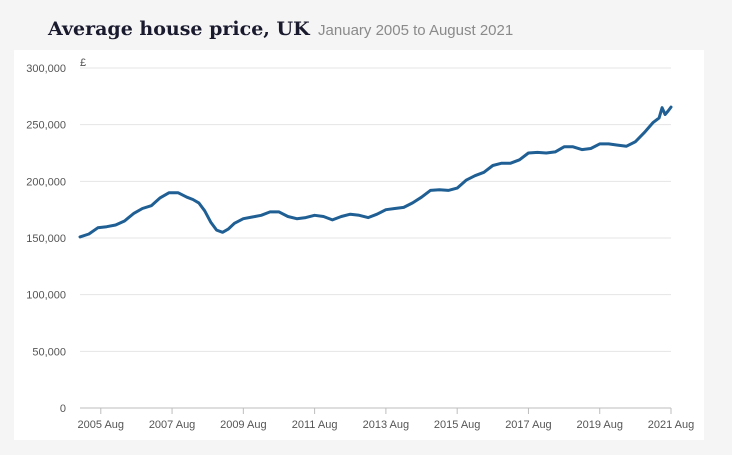 The height and width of the screenshot is (455, 732). I want to click on x-tick-label: 2005 Aug, so click(101, 425).